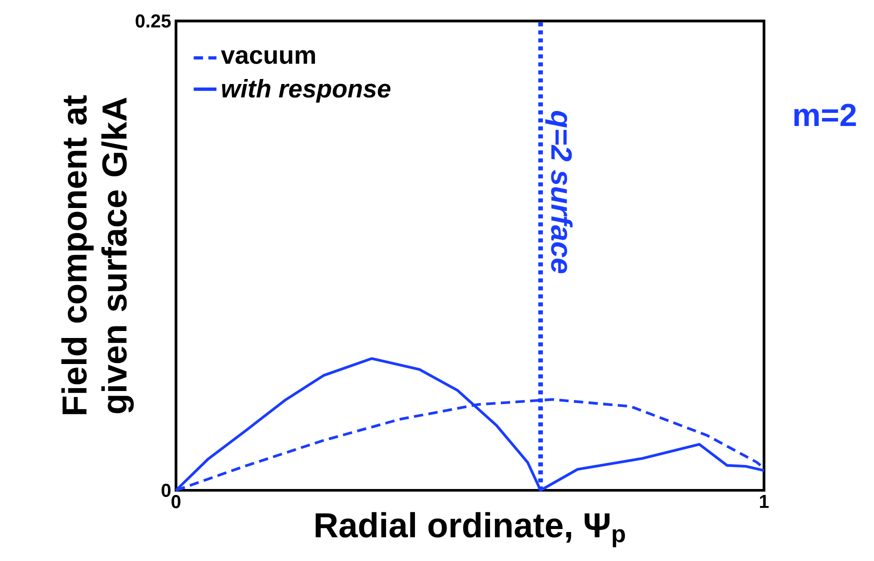 Image resolution: width=874 pixels, height=561 pixels. Describe the element at coordinates (825, 115) in the screenshot. I see `text: m=2` at that location.